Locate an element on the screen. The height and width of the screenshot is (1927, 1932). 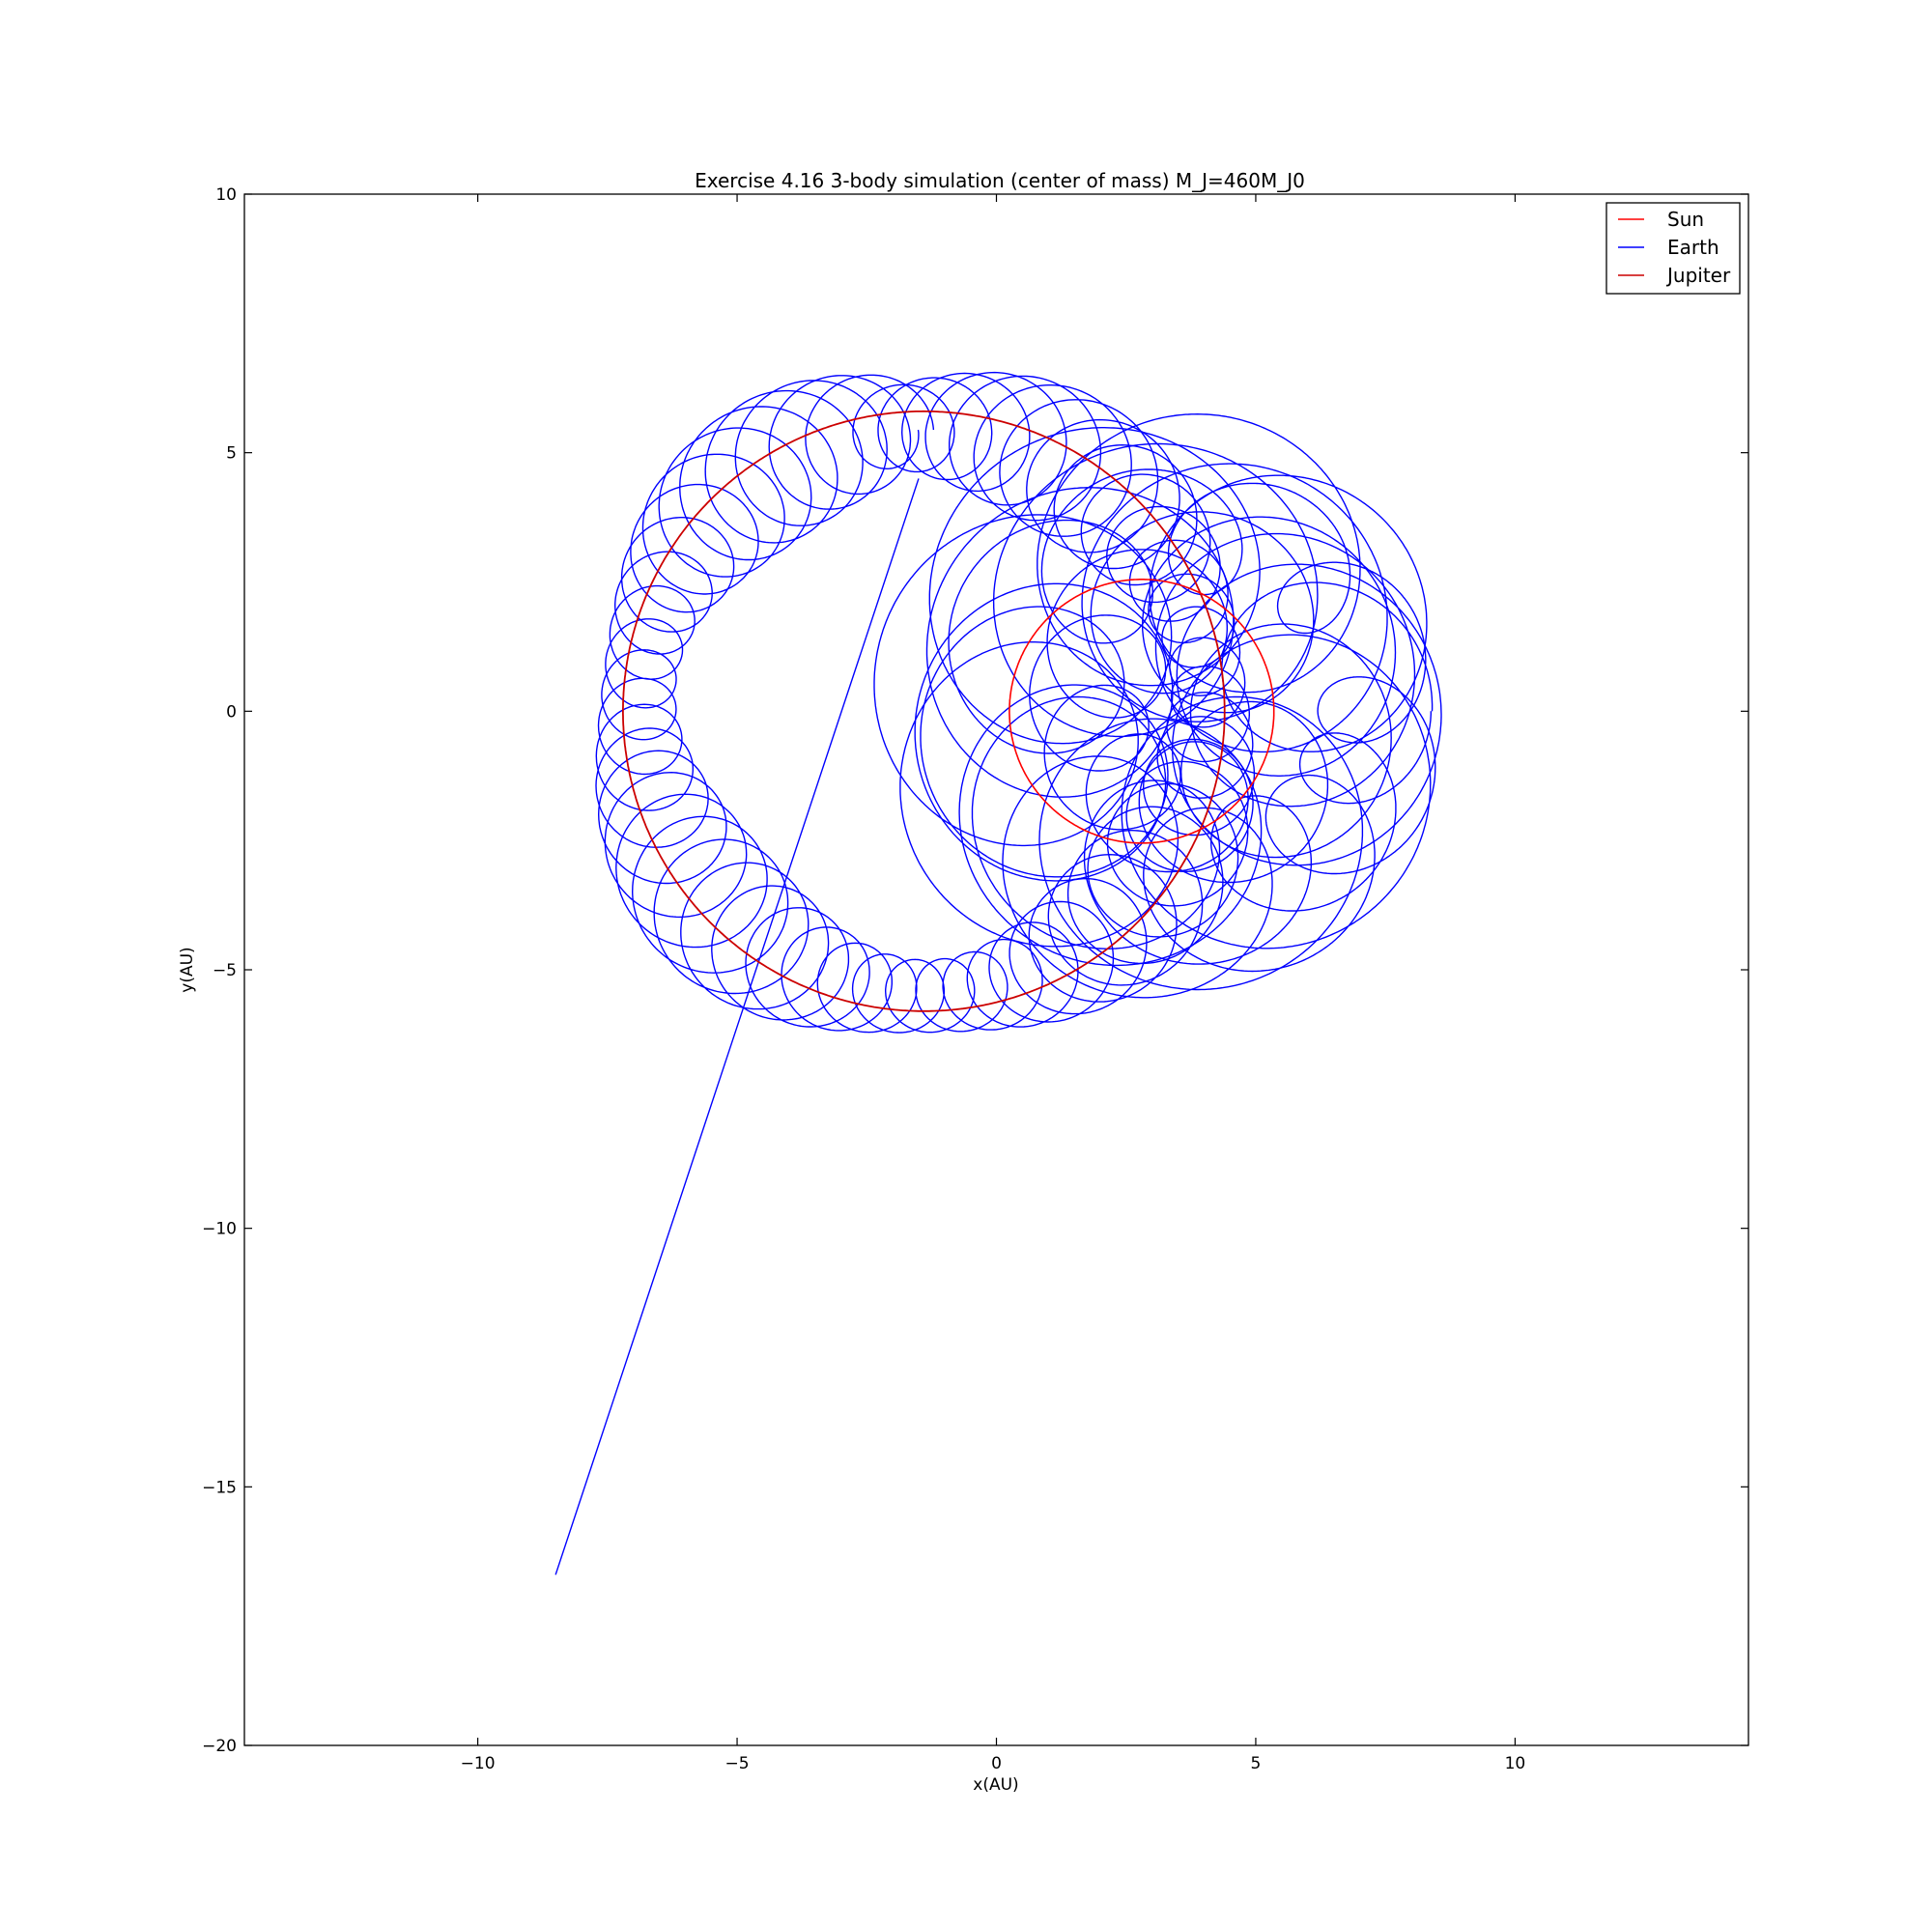
y-tick-label: −10 is located at coordinates (219, 1229).